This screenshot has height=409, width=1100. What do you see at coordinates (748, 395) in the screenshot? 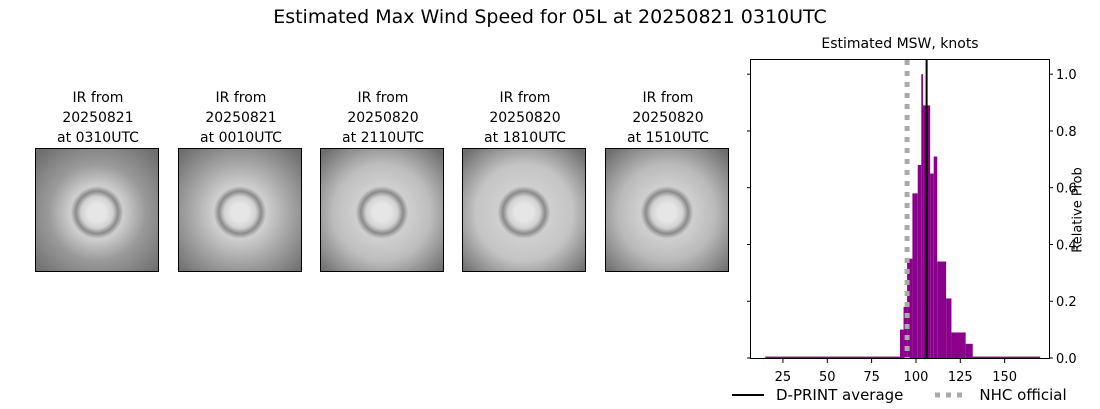
I see `solid-line-icon` at bounding box center [748, 395].